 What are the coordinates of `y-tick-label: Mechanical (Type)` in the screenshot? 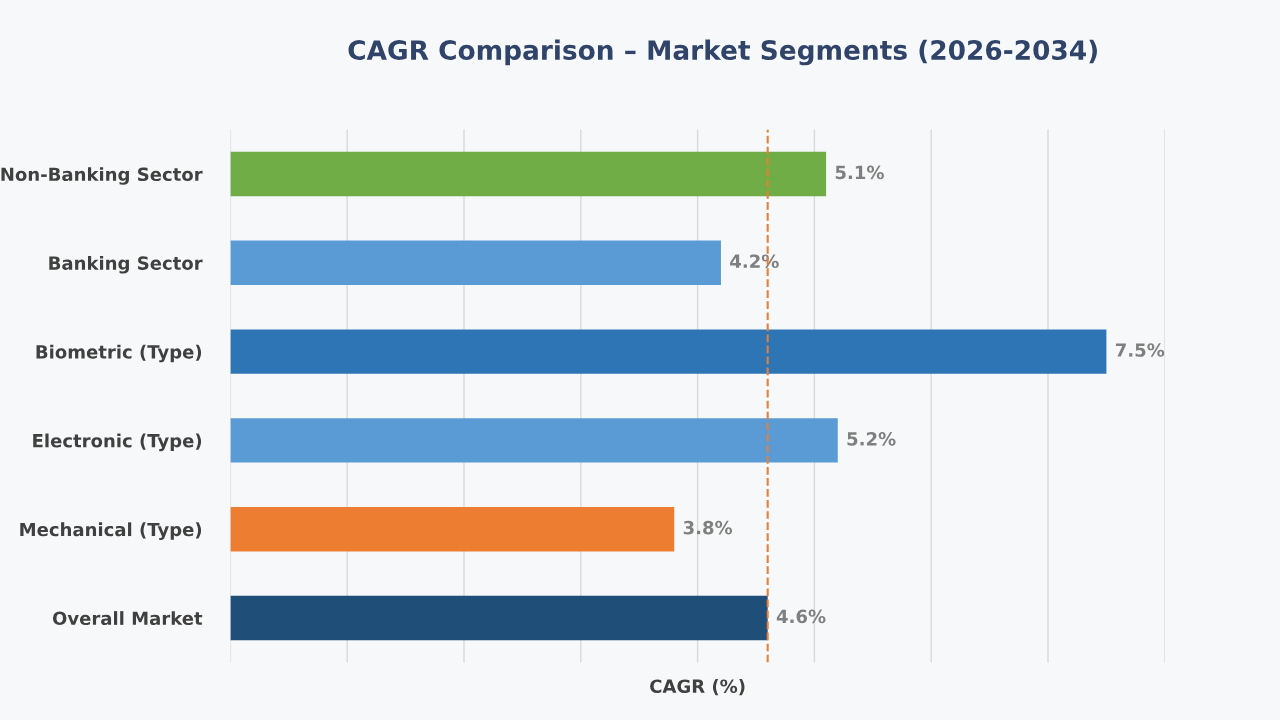 It's located at (111, 531).